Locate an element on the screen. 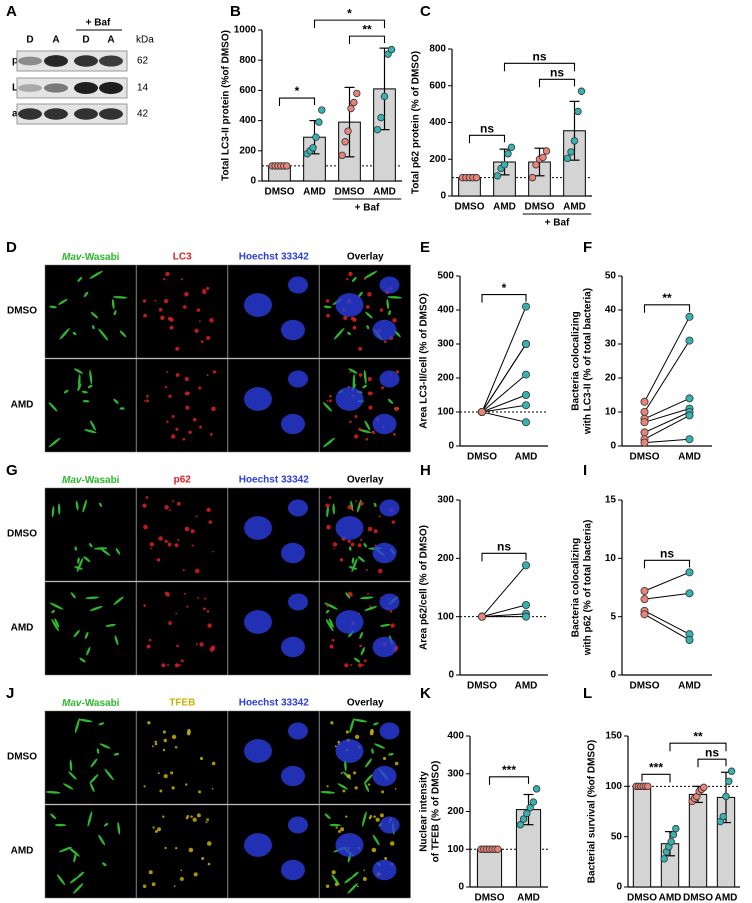 This screenshot has height=903, width=752. y-tick-label: 0 is located at coordinates (451, 446).